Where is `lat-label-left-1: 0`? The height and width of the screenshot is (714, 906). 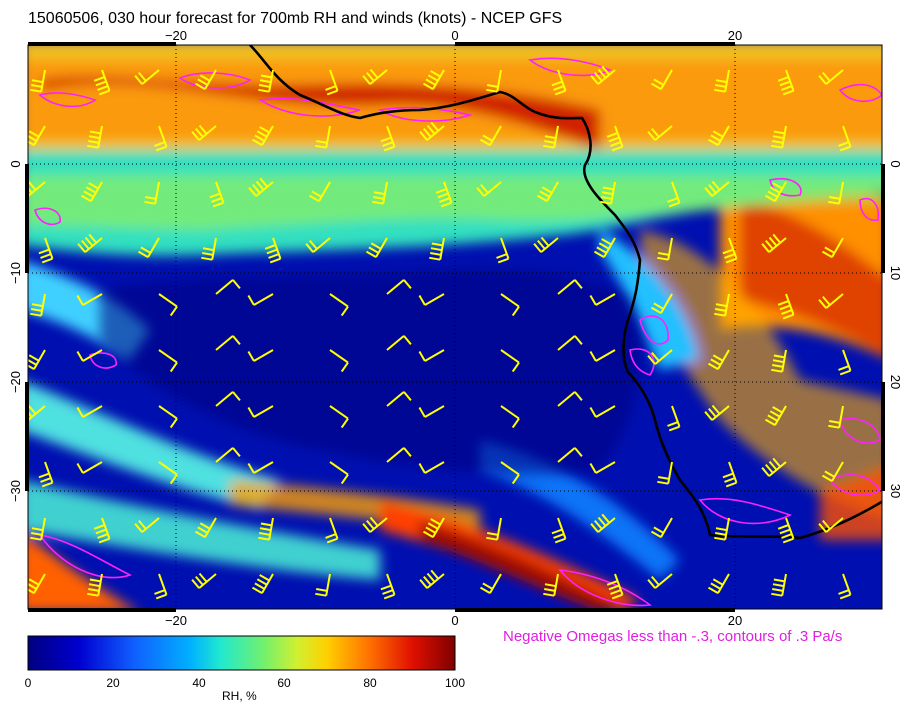
lat-label-left-1: 0 is located at coordinates (15, 163).